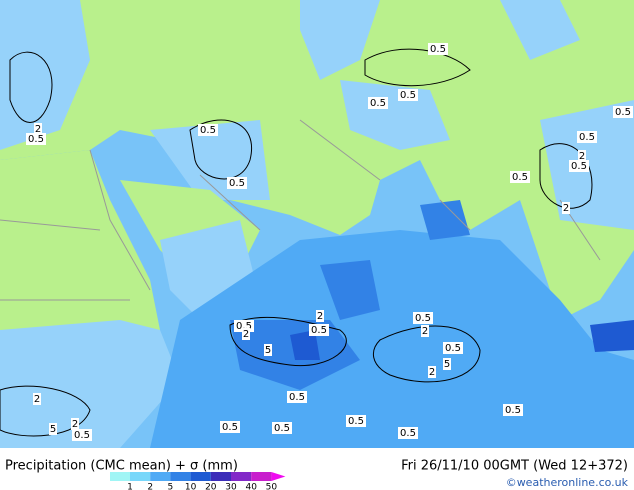  What do you see at coordinates (251, 486) in the screenshot?
I see `colorbar-label: 40` at bounding box center [251, 486].